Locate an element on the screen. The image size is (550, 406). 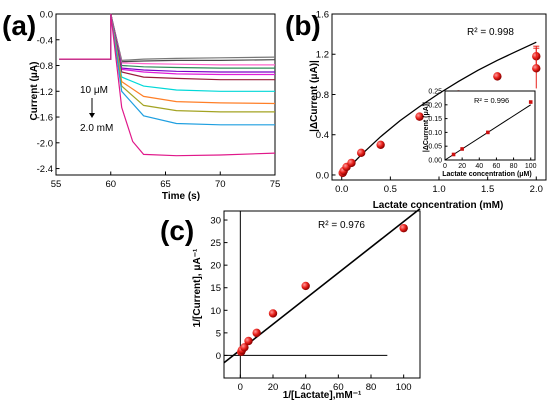
panel-b-inset-ytick-label: 0.25 is located at coordinates (435, 92).